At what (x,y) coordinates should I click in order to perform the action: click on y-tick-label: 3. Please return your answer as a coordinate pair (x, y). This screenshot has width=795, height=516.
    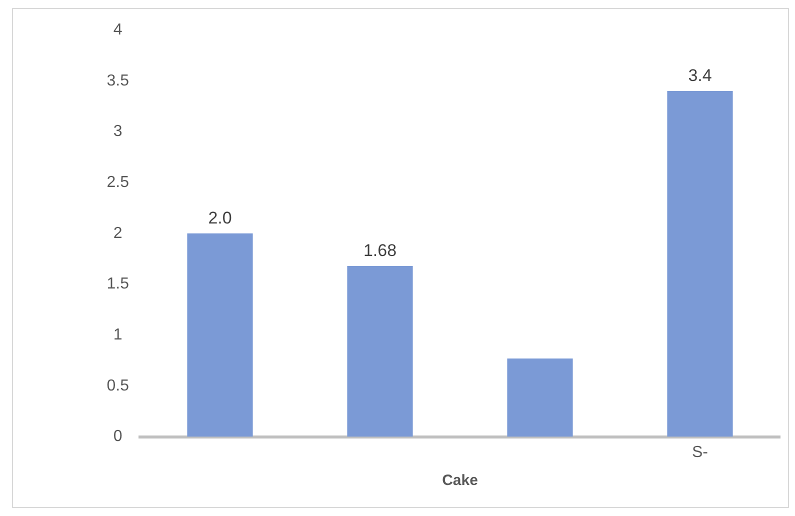
    Looking at the image, I should click on (117, 131).